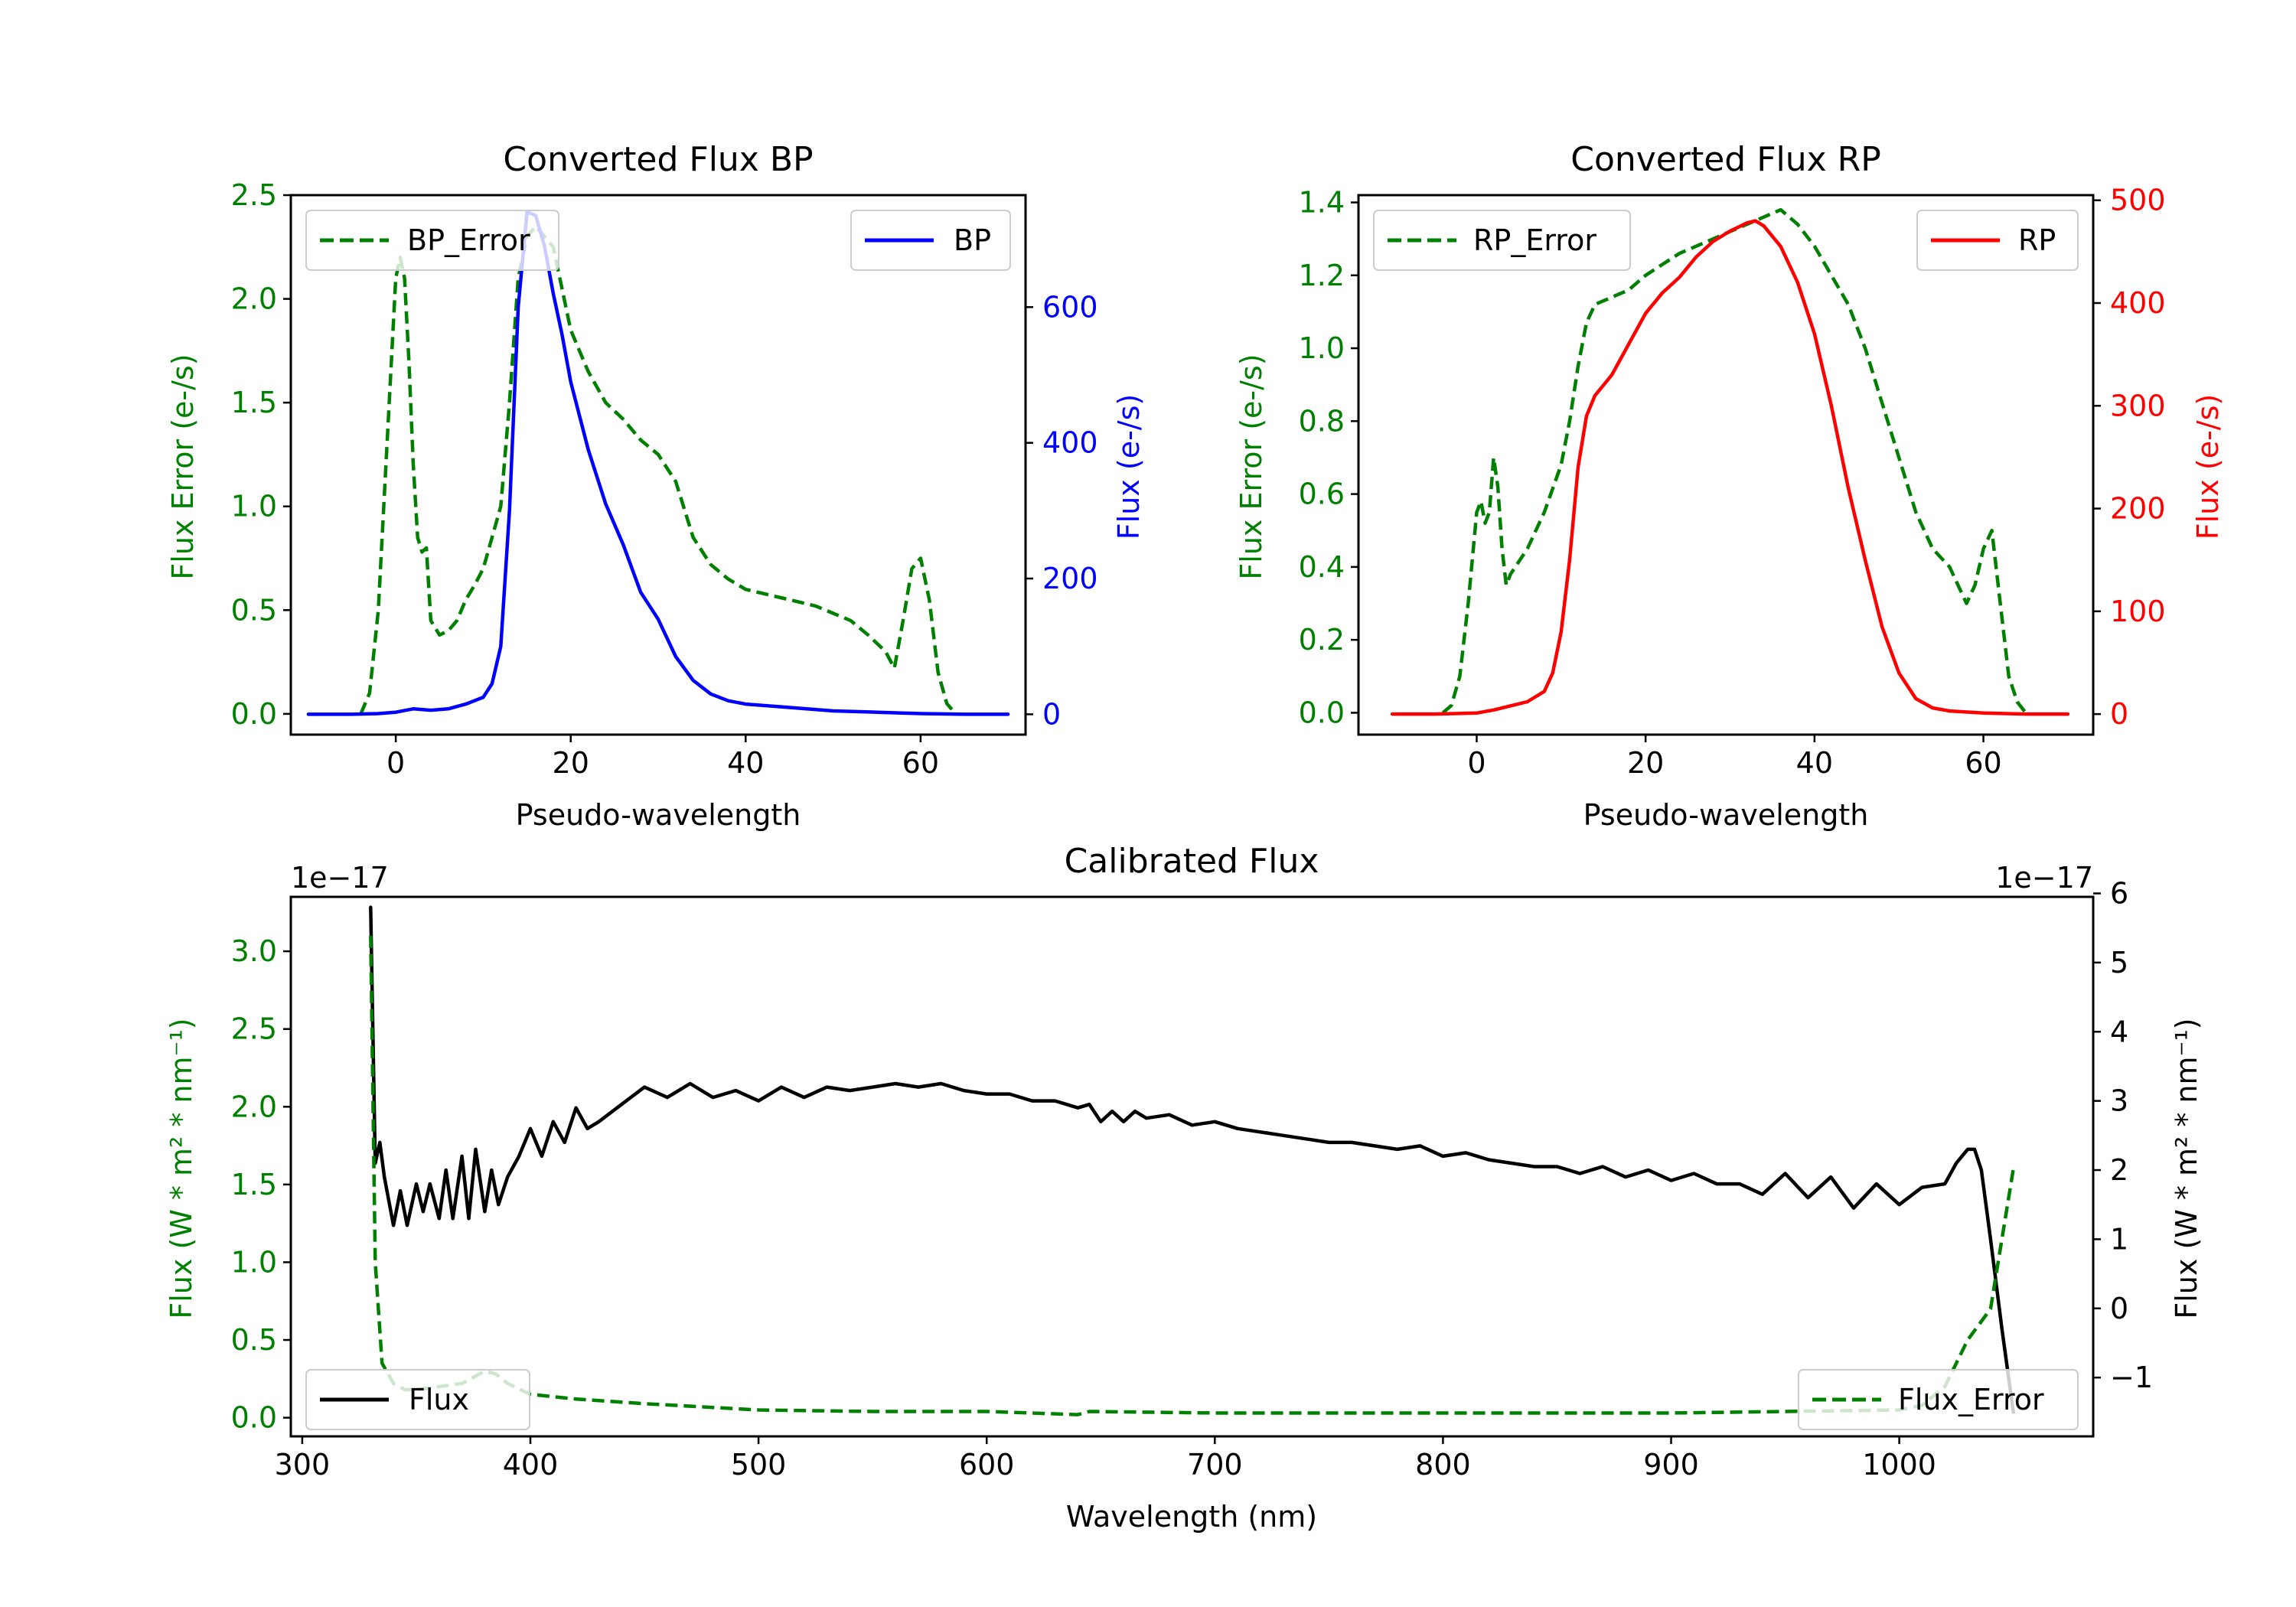 The width and height of the screenshot is (2296, 1607). I want to click on chart-calibrated-legend-flux-error: Flux_Error, so click(1938, 1399).